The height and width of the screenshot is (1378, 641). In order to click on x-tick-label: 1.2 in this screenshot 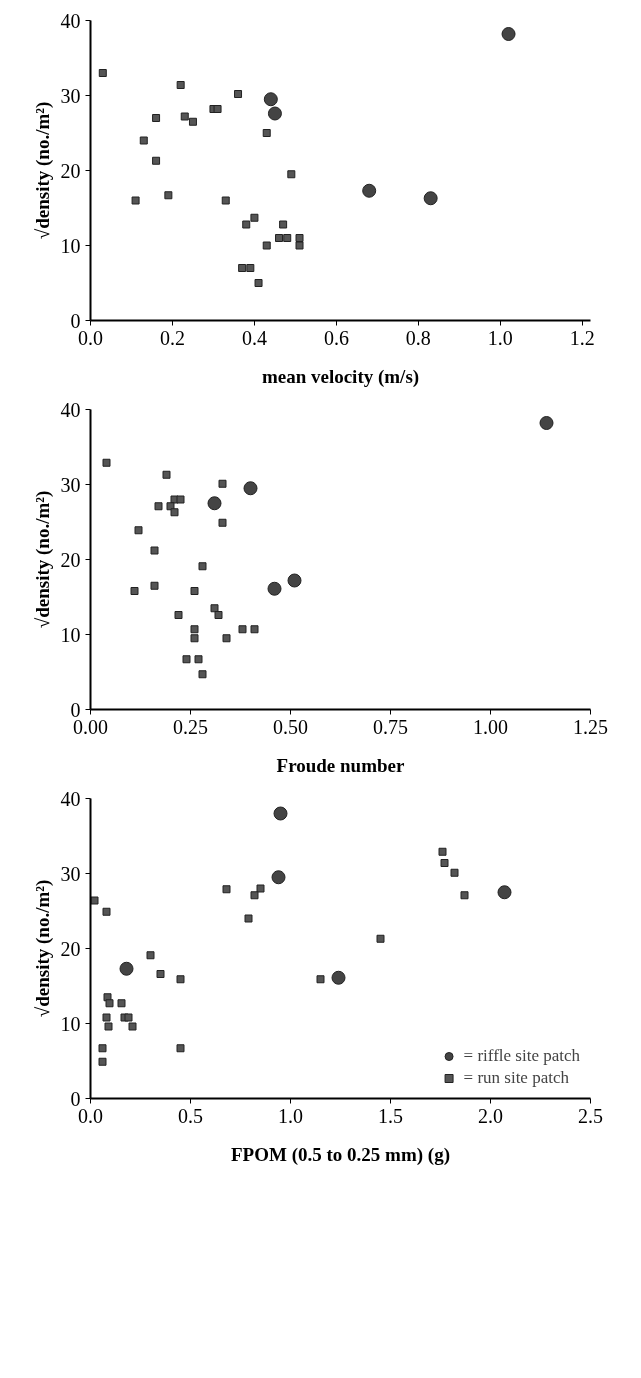, I will do `click(582, 337)`.